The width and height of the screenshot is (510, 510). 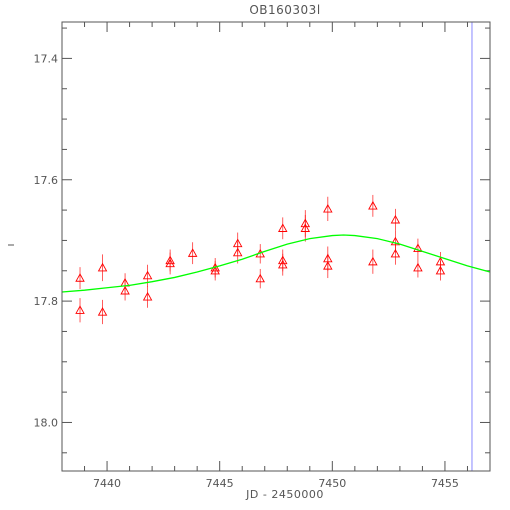 I want to click on y-tick-label: 18.0, so click(x=46, y=422).